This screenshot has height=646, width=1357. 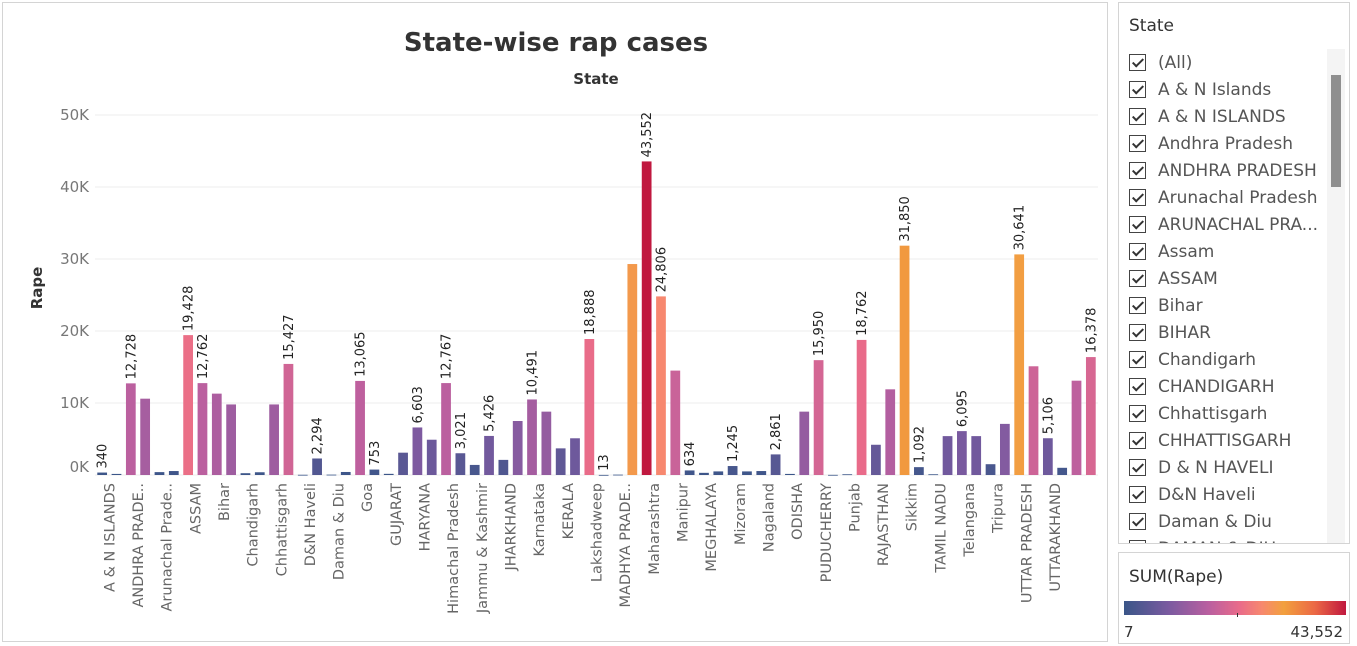 I want to click on filter-item: Andhra Pradesh, so click(x=1227, y=143).